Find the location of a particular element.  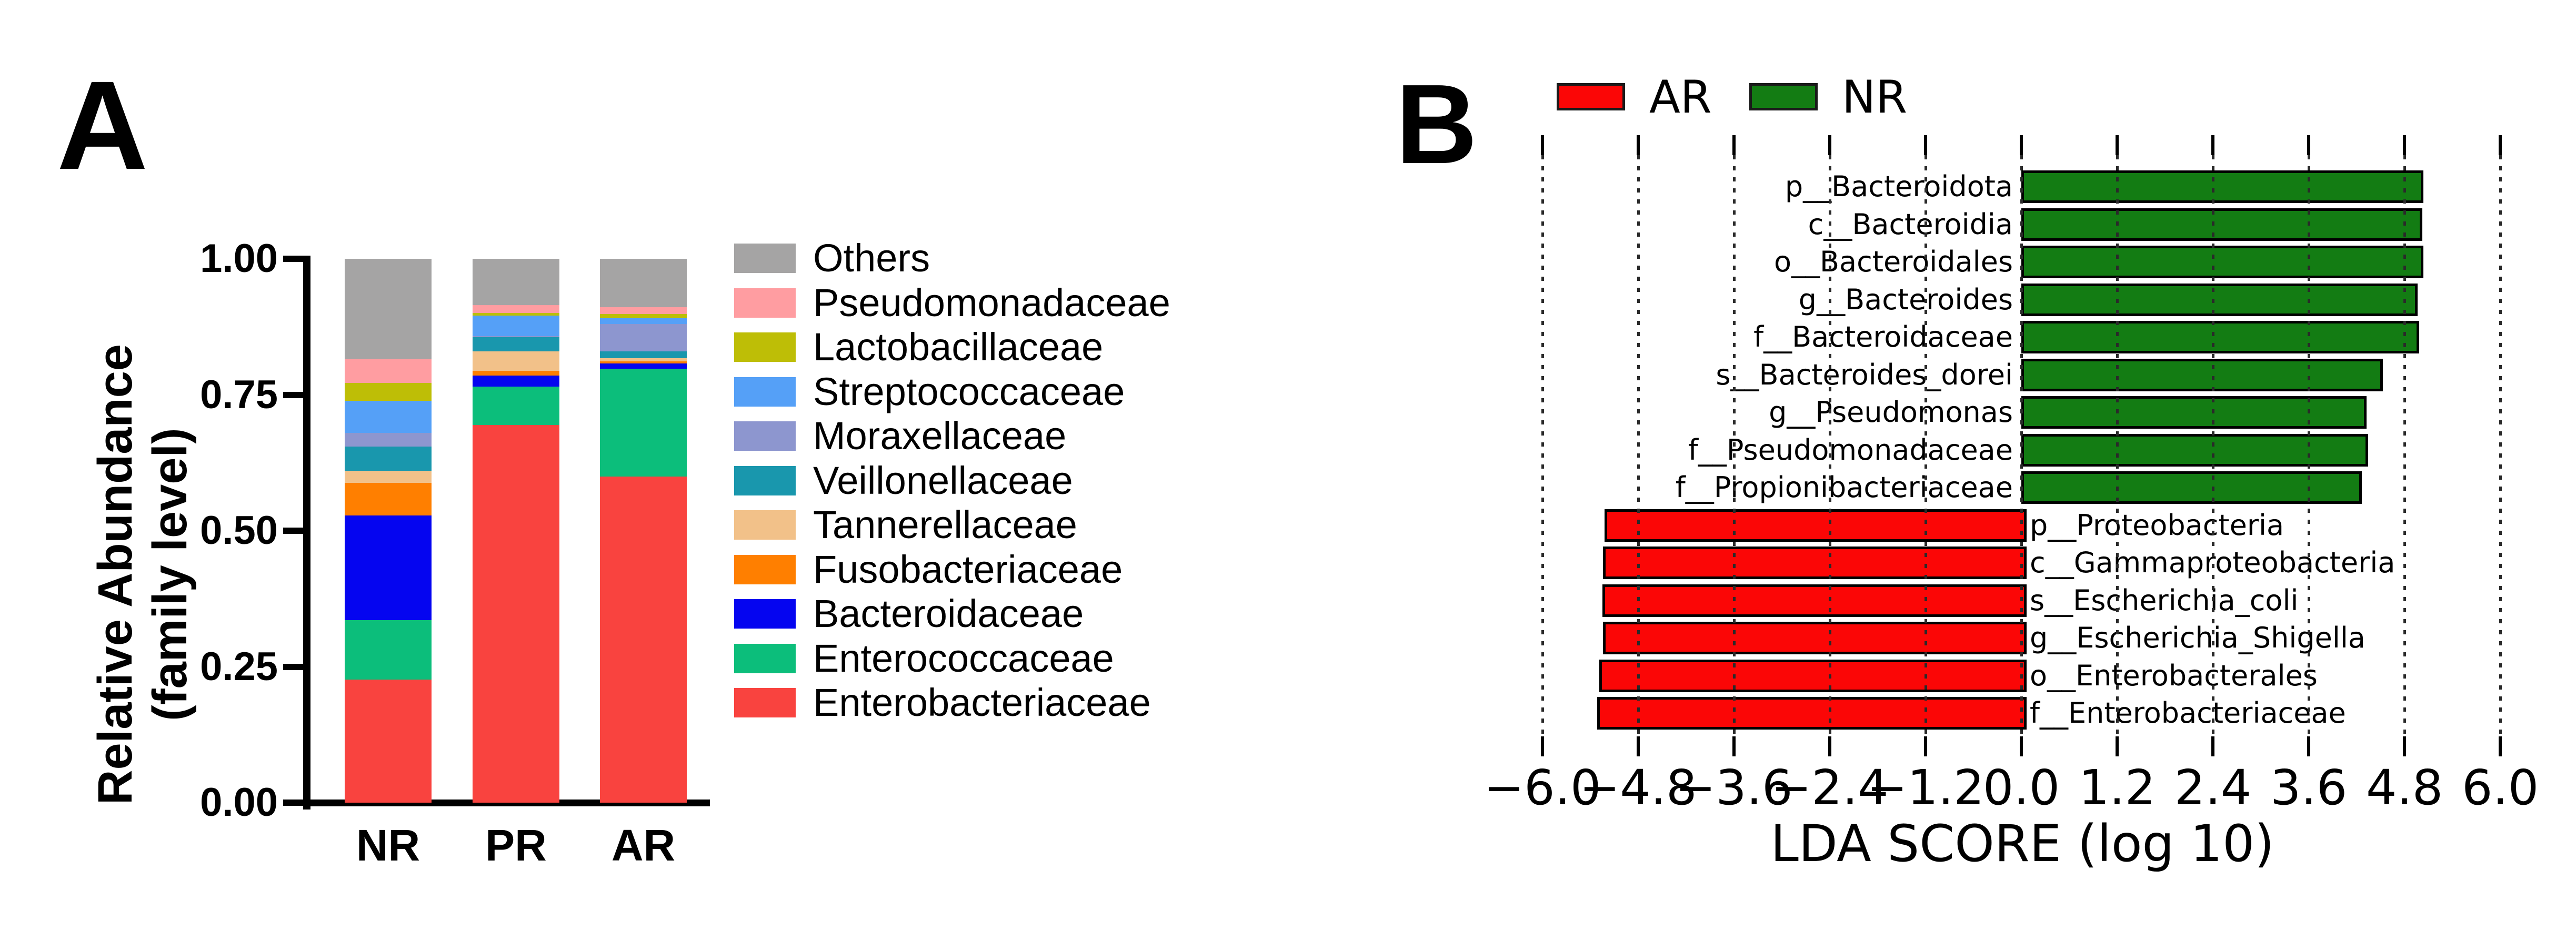

gridline--4.8 is located at coordinates (1638, 445).